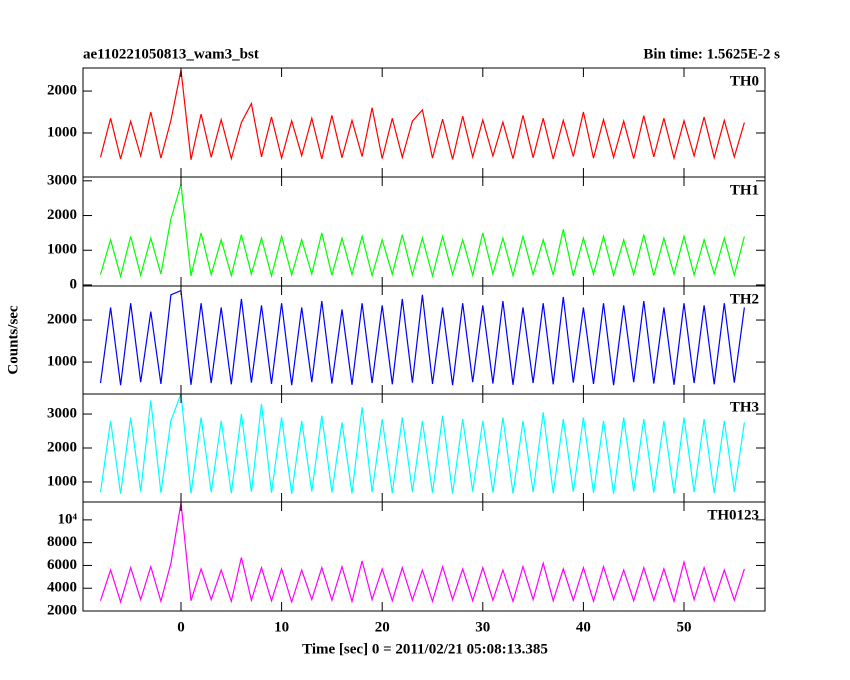  I want to click on x-tick-label: 0, so click(181, 627).